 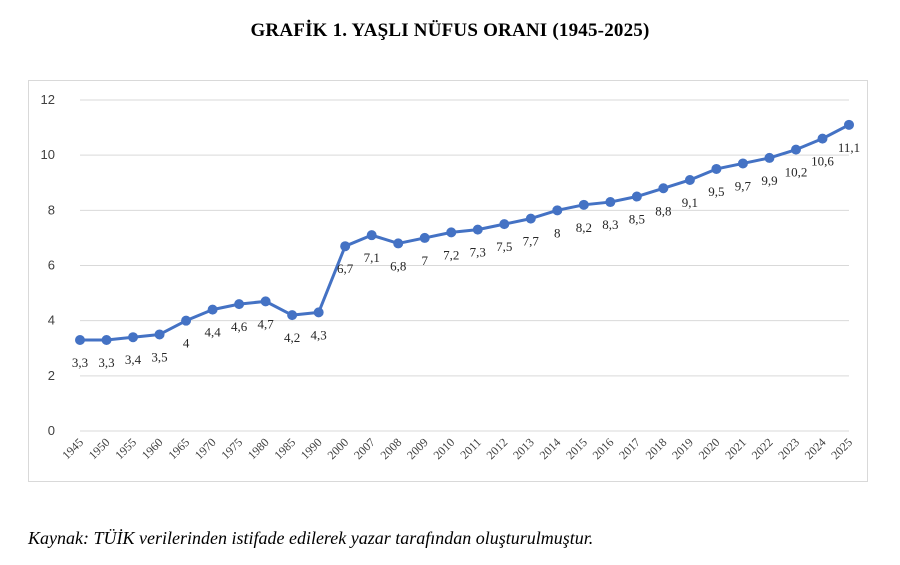 What do you see at coordinates (284, 448) in the screenshot?
I see `x-tick-label: 1985` at bounding box center [284, 448].